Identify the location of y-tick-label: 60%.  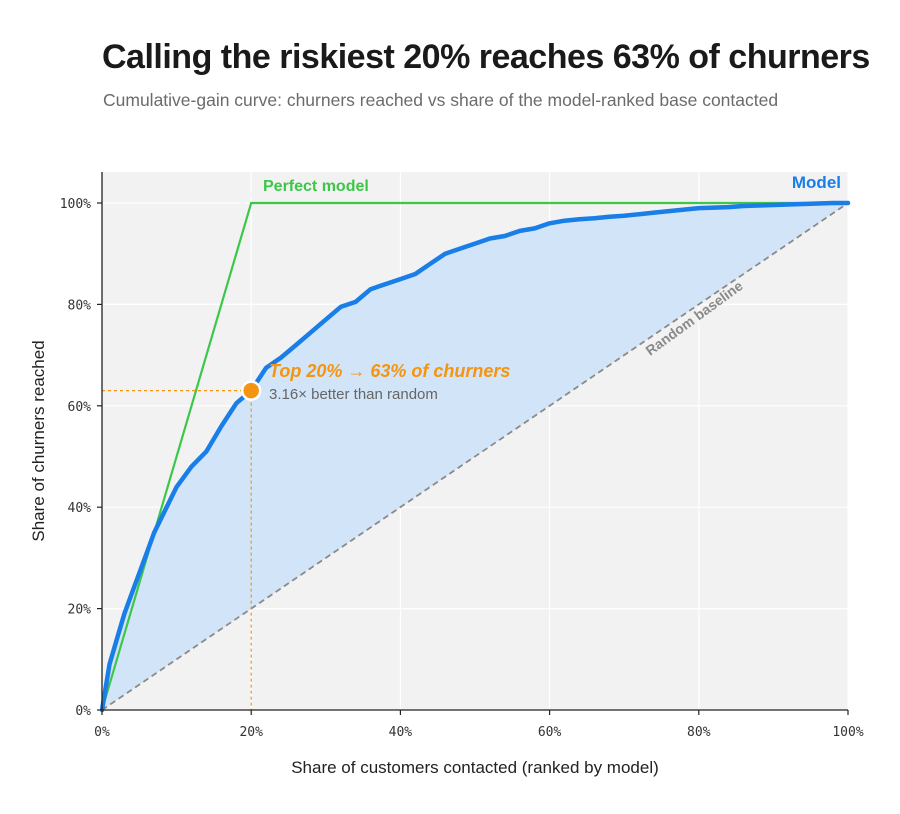
(80, 407).